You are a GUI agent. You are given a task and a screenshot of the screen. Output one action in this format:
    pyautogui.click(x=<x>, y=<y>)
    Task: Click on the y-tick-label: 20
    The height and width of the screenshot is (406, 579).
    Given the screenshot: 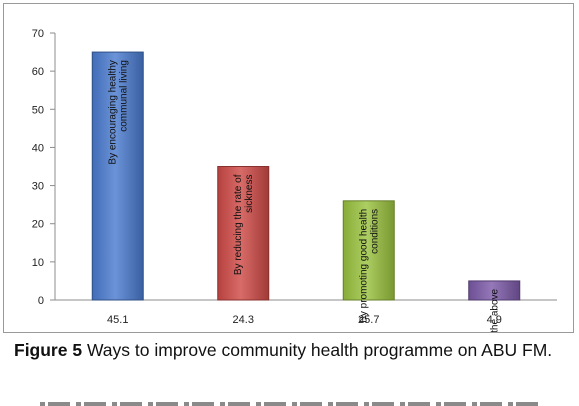 What is the action you would take?
    pyautogui.click(x=38, y=225)
    